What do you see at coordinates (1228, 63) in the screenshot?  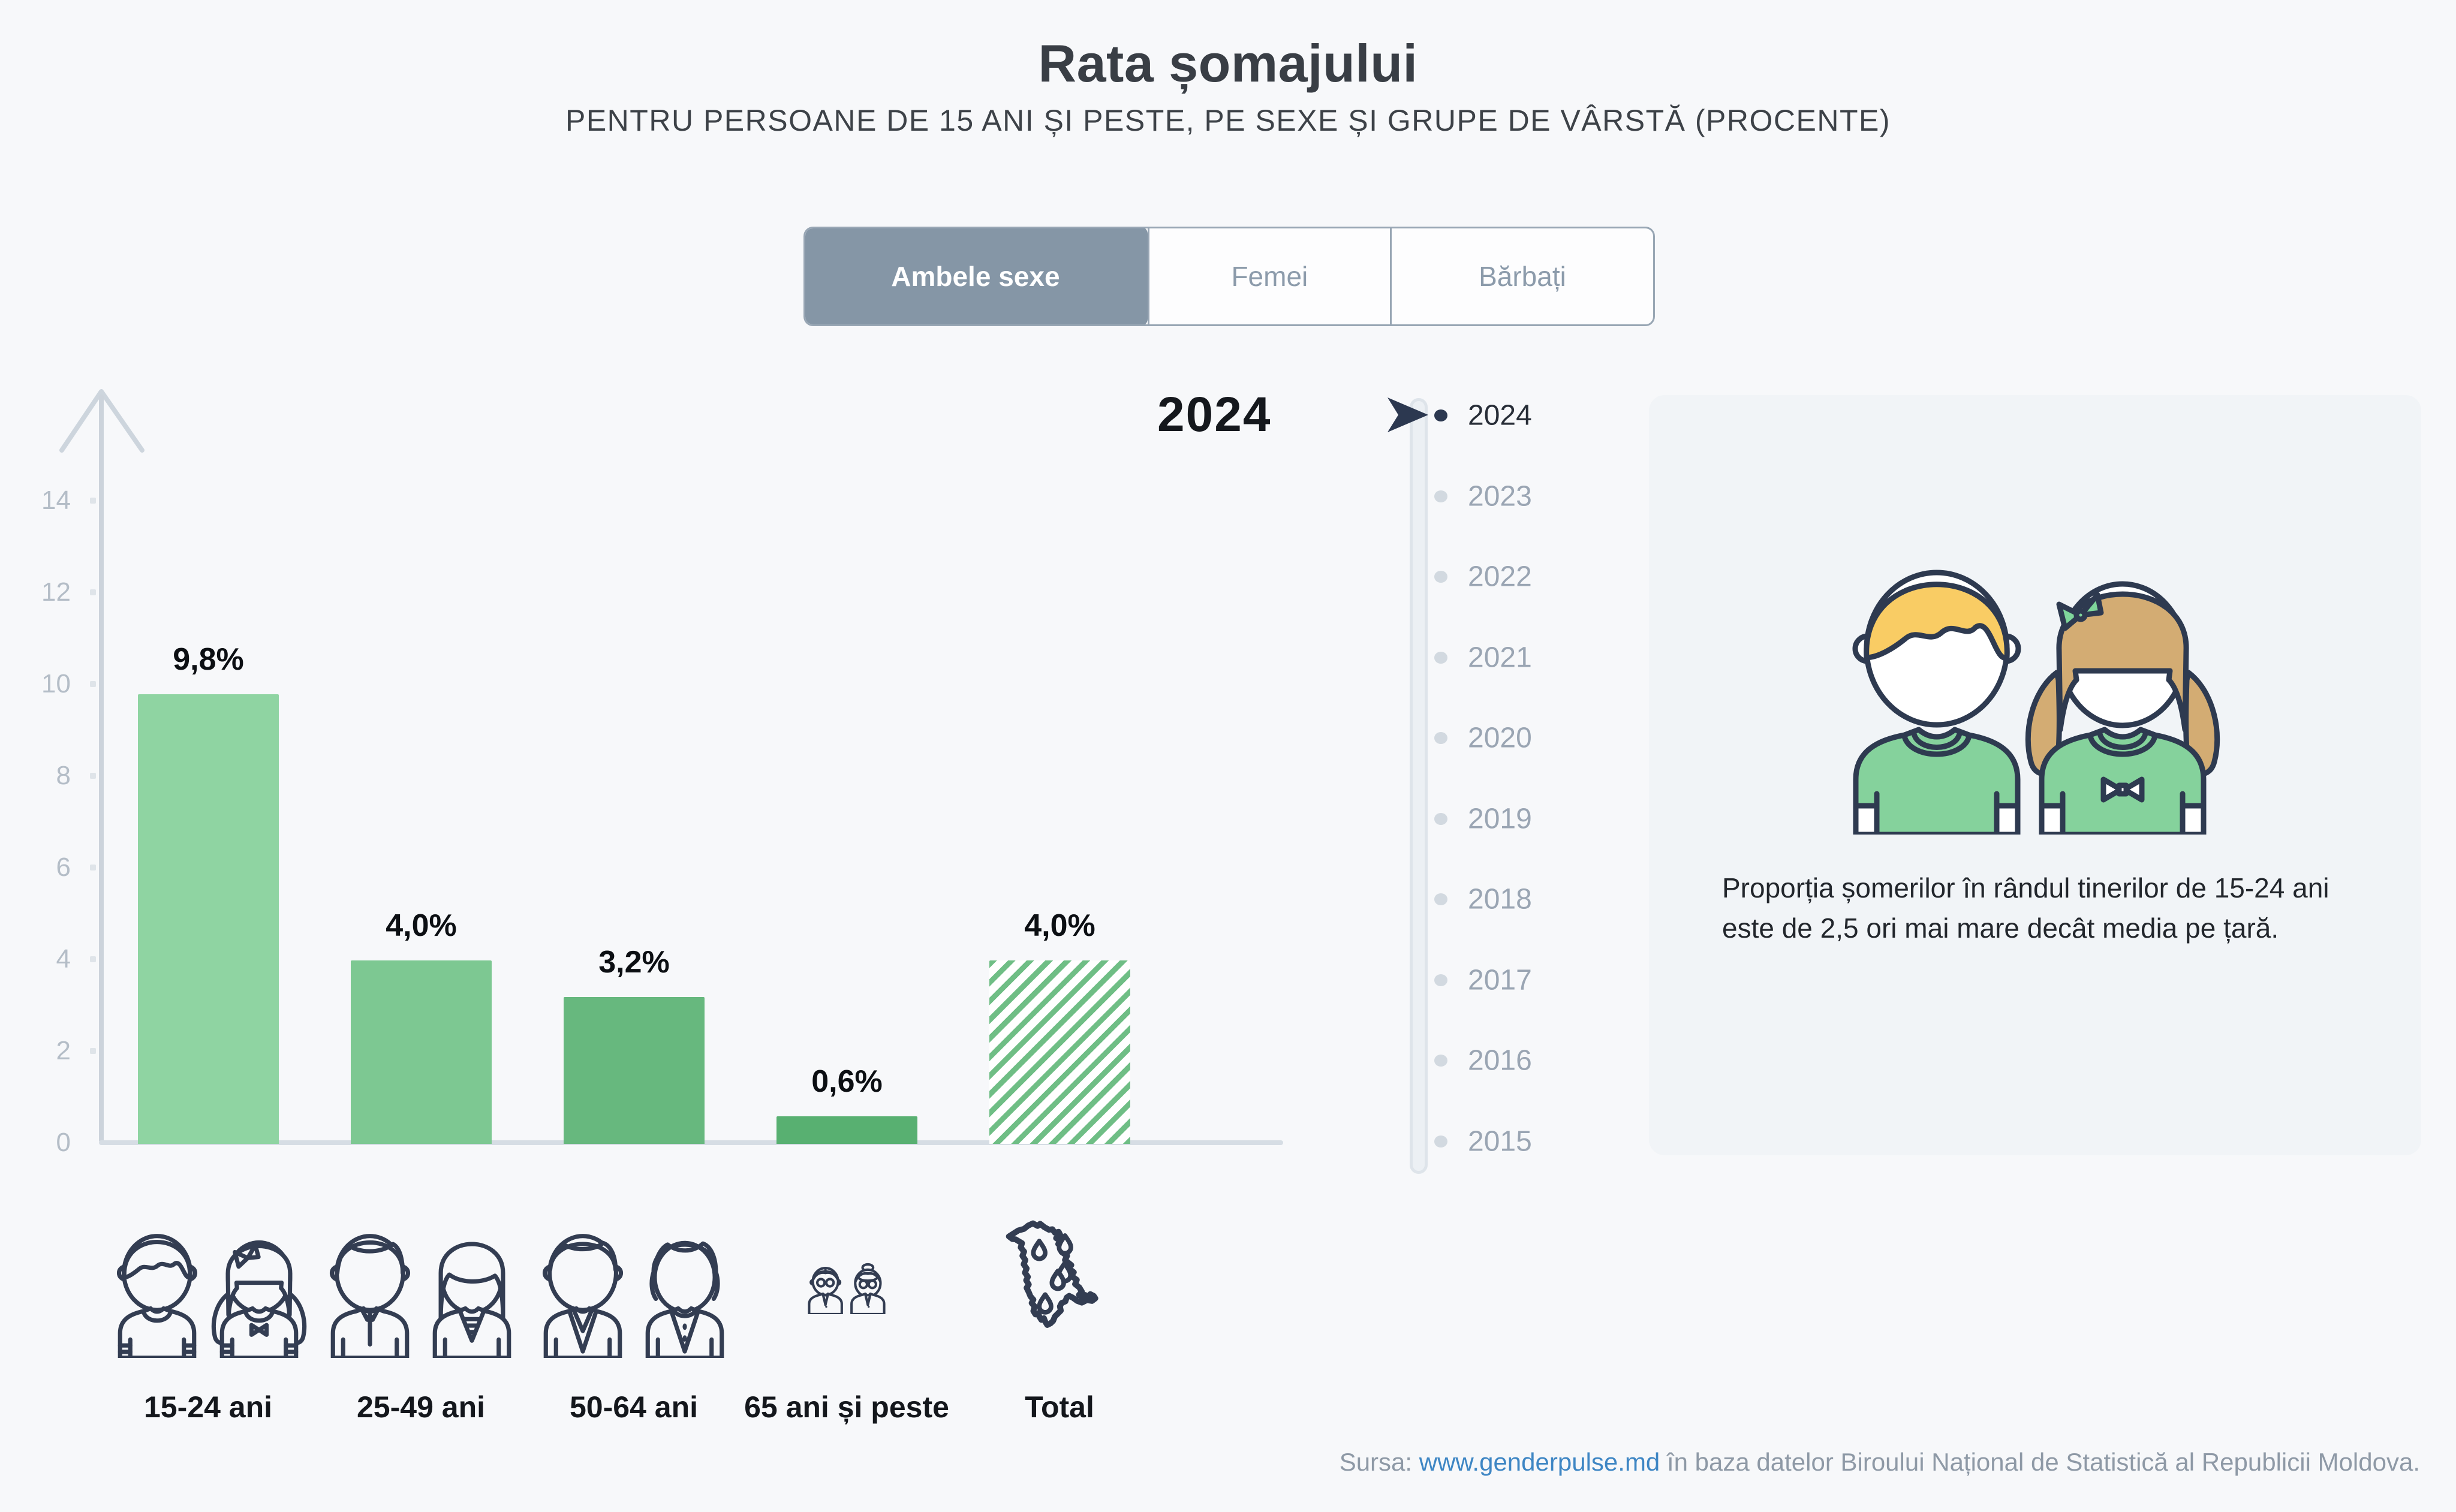 I see `page-title: Rata șomajului` at bounding box center [1228, 63].